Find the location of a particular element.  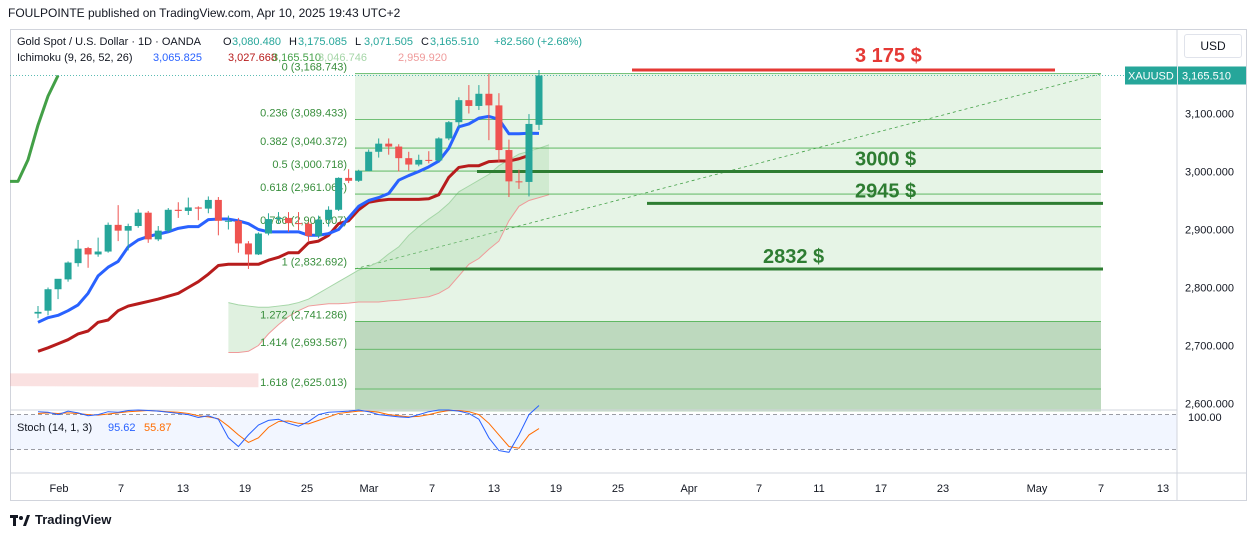

legend-high-label: H is located at coordinates (293, 42).